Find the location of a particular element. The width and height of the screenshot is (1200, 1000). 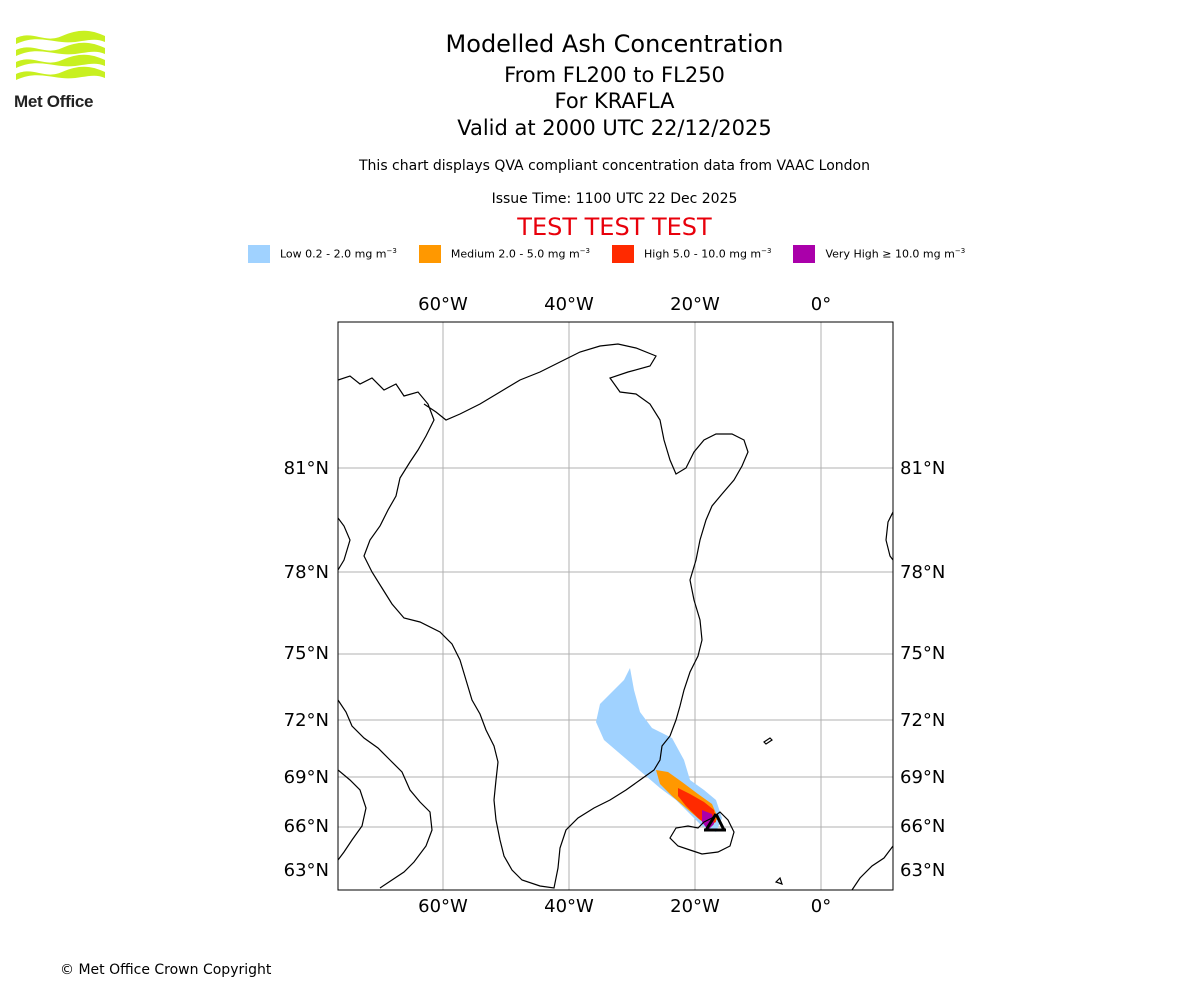

lat-label-left-63n: 63°N is located at coordinates (306, 870).